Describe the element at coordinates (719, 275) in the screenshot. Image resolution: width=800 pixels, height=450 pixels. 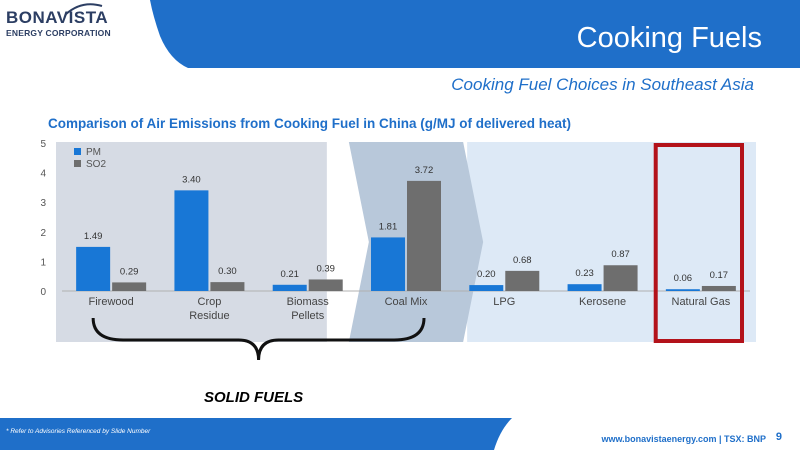
I see `data-label-so2: 0.17` at that location.